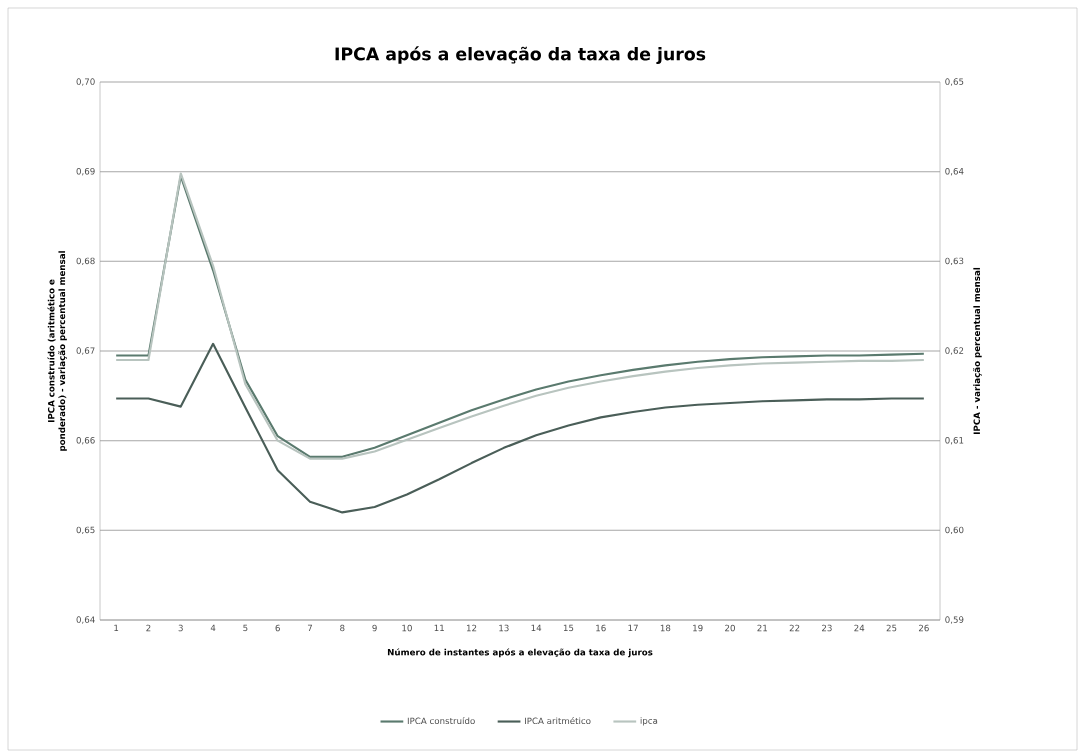 The width and height of the screenshot is (1081, 754). Describe the element at coordinates (407, 628) in the screenshot. I see `x-tick-label: 10` at that location.